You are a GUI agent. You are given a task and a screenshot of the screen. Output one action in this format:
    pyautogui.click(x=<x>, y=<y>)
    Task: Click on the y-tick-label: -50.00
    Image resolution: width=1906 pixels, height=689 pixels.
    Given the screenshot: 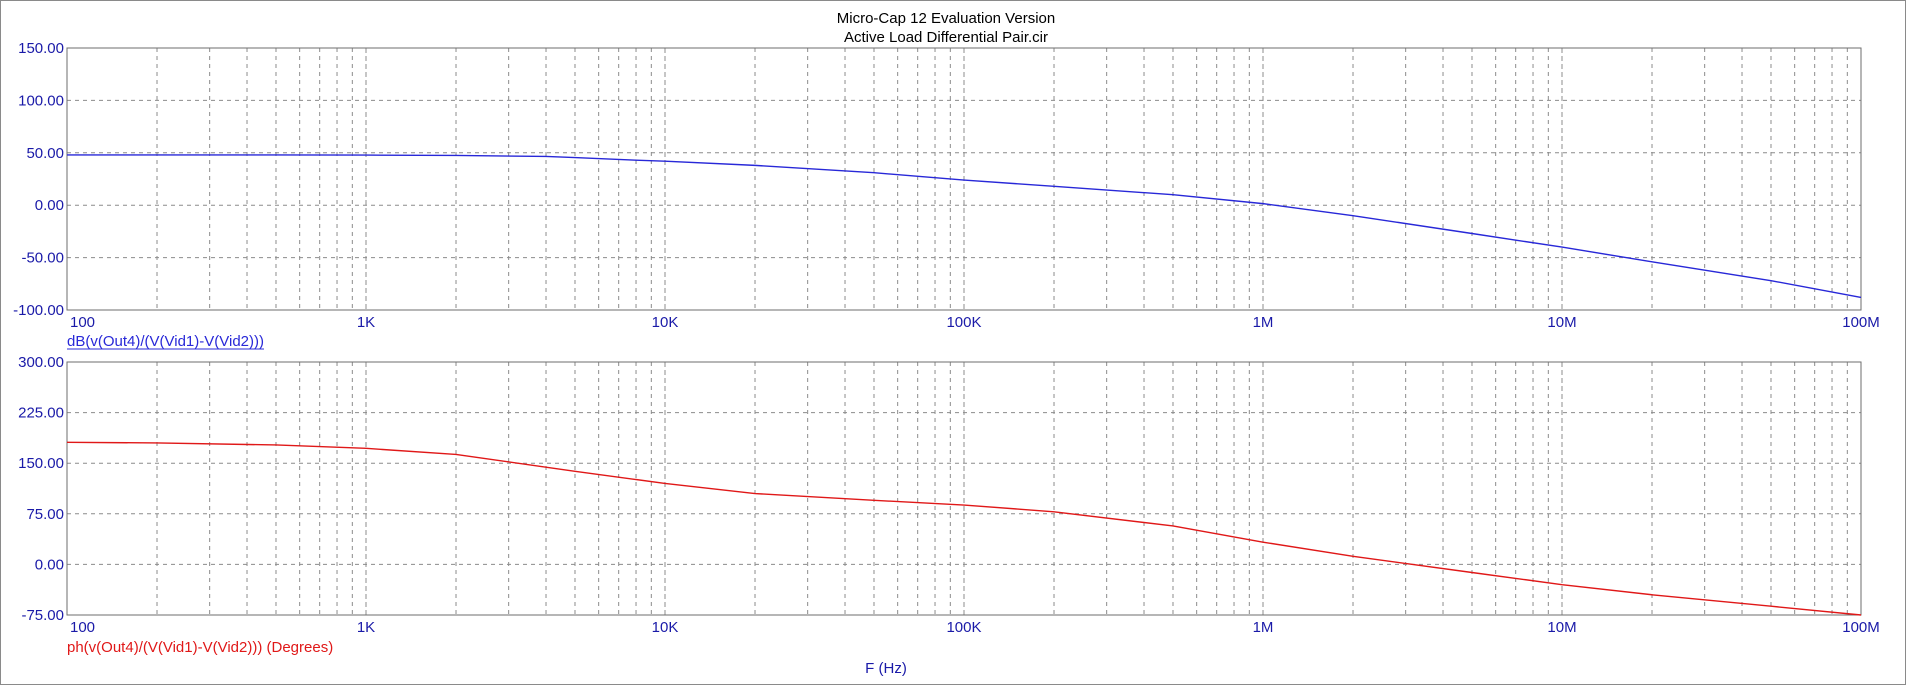 What is the action you would take?
    pyautogui.click(x=42, y=258)
    